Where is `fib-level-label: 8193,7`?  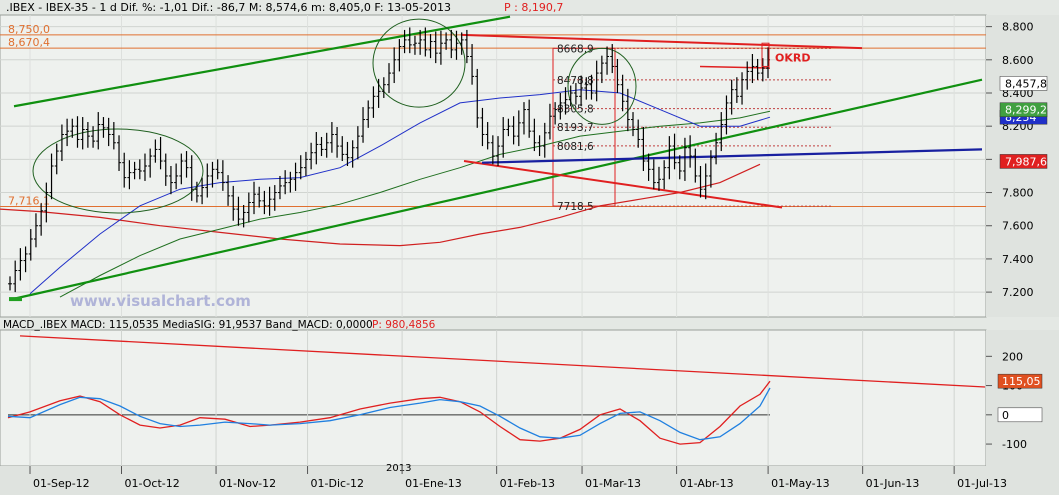
fib-level-label: 8193,7 is located at coordinates (575, 128).